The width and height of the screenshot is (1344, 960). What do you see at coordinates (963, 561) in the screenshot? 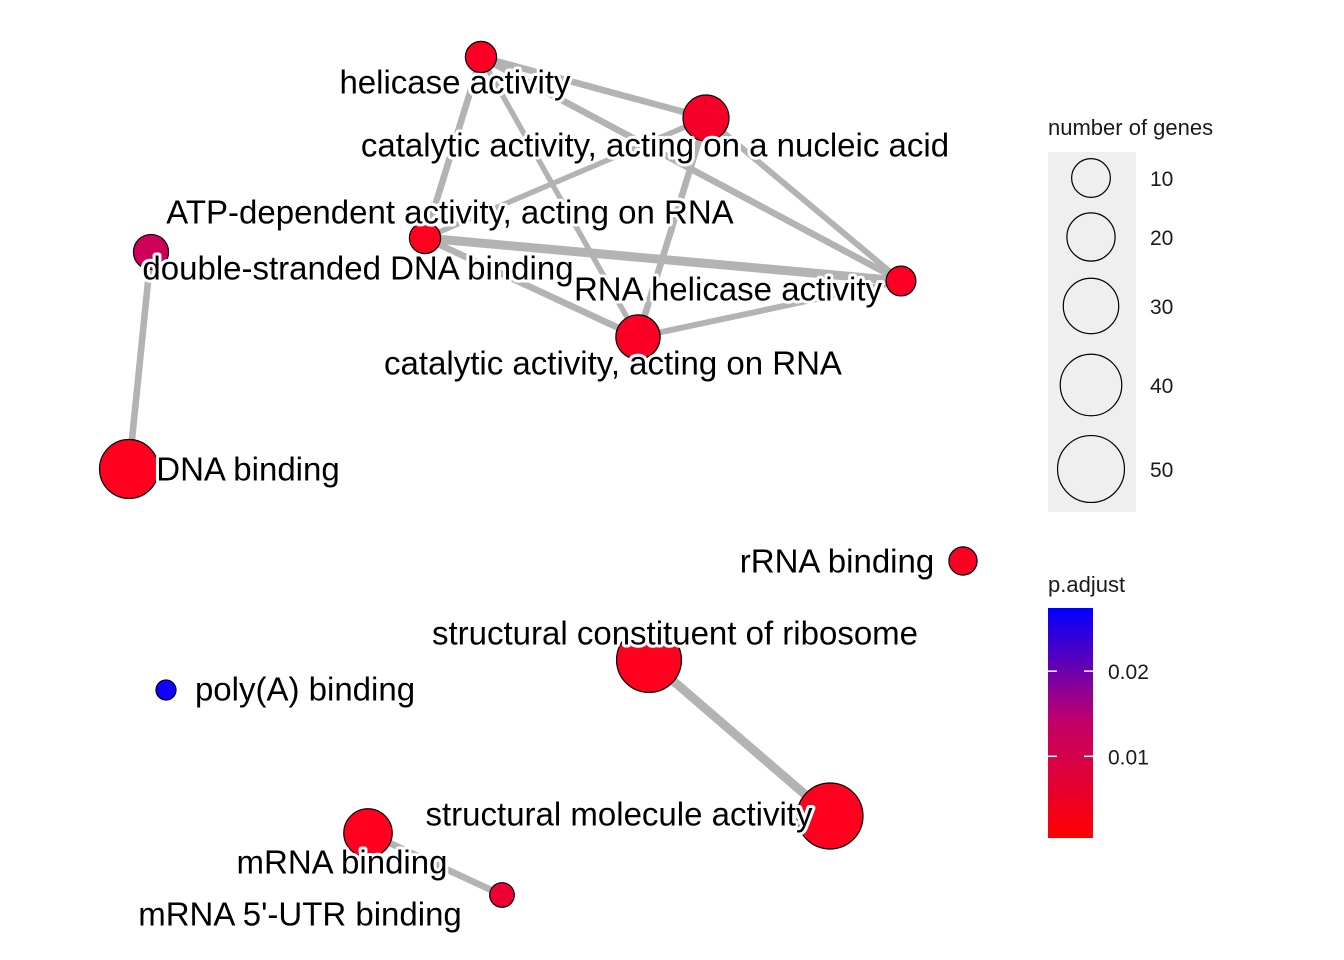
I see `node-rrna` at bounding box center [963, 561].